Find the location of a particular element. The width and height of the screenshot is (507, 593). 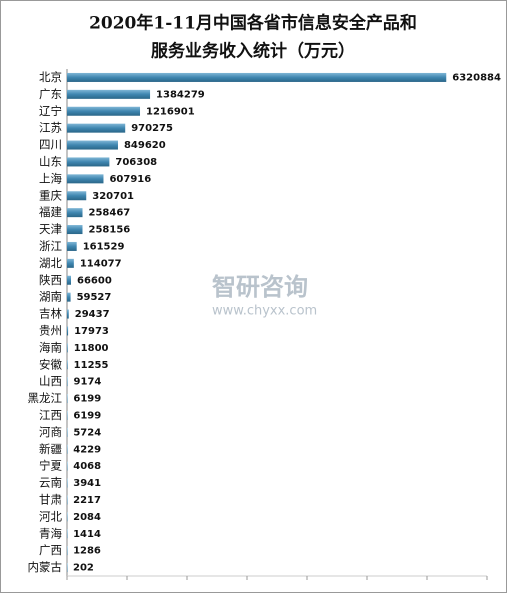

watermark: 智研咨询 is located at coordinates (260, 287).